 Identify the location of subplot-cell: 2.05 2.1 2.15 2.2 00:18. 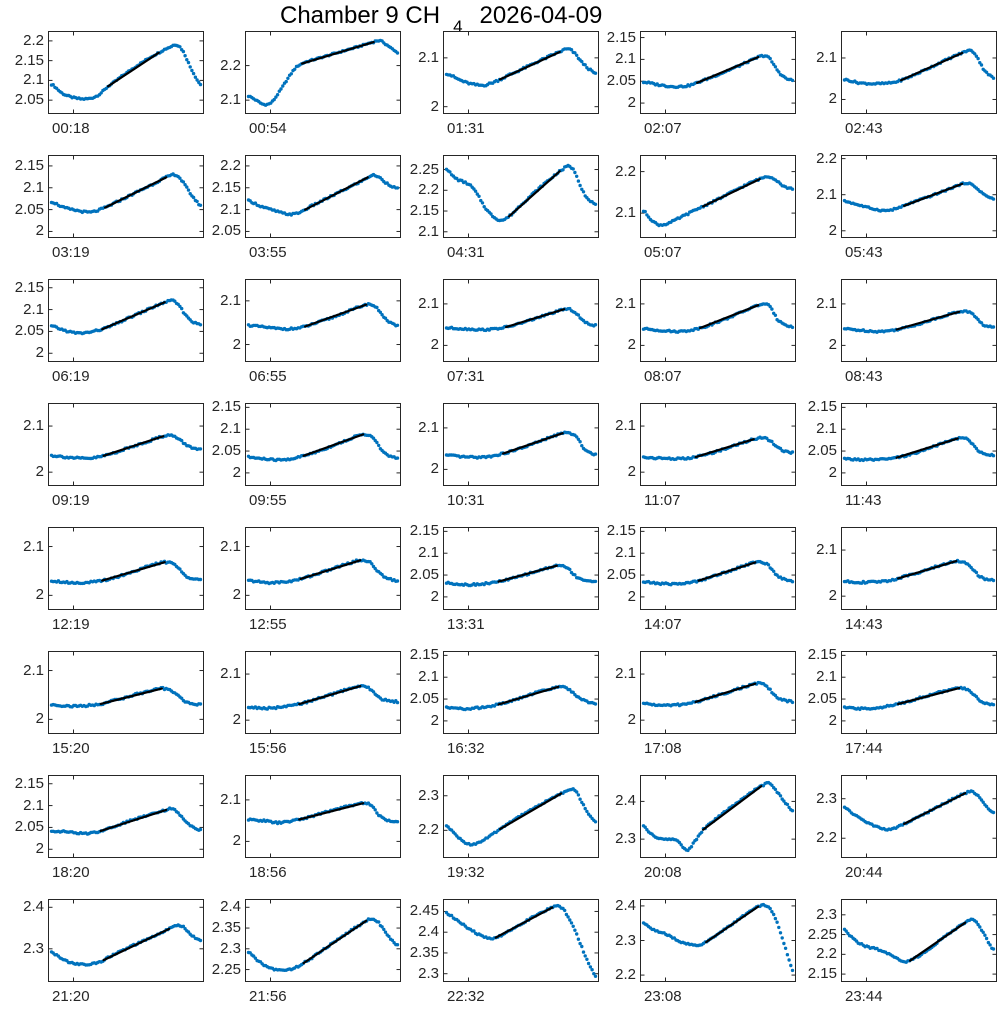
(102, 82).